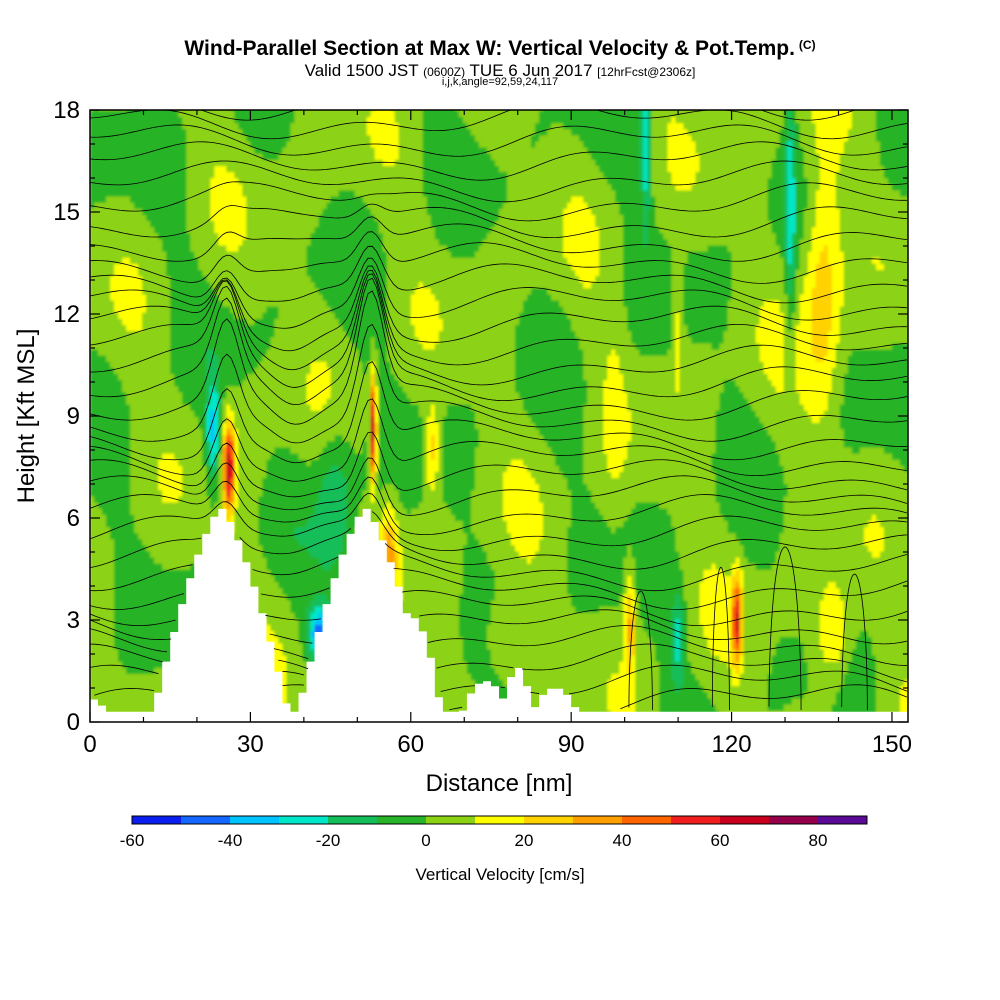 This screenshot has width=1000, height=1000. Describe the element at coordinates (66, 110) in the screenshot. I see `y-tick-label: 18` at that location.